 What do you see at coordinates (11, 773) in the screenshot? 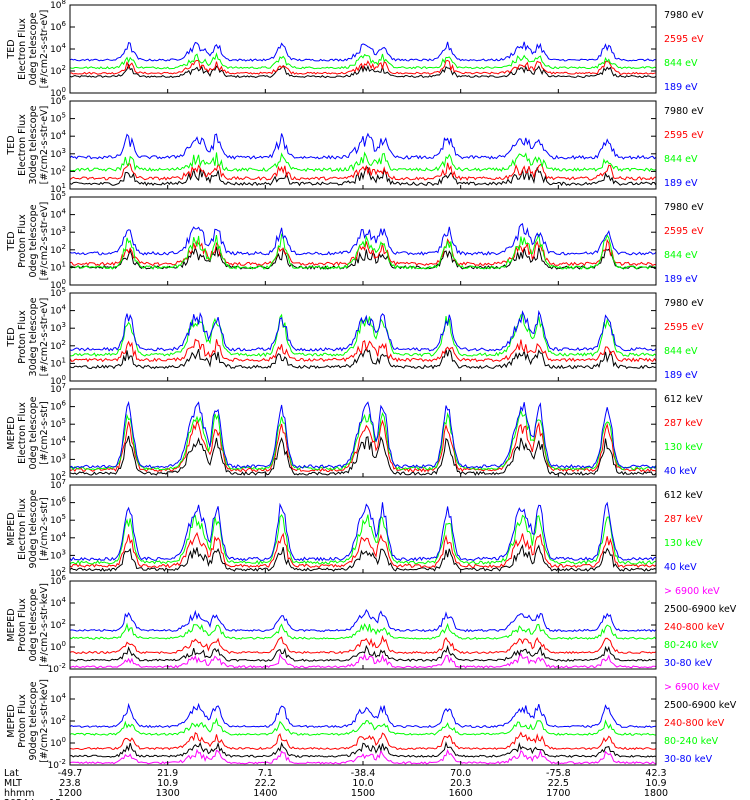
I see `x-axis-row-label: Lat` at bounding box center [11, 773].